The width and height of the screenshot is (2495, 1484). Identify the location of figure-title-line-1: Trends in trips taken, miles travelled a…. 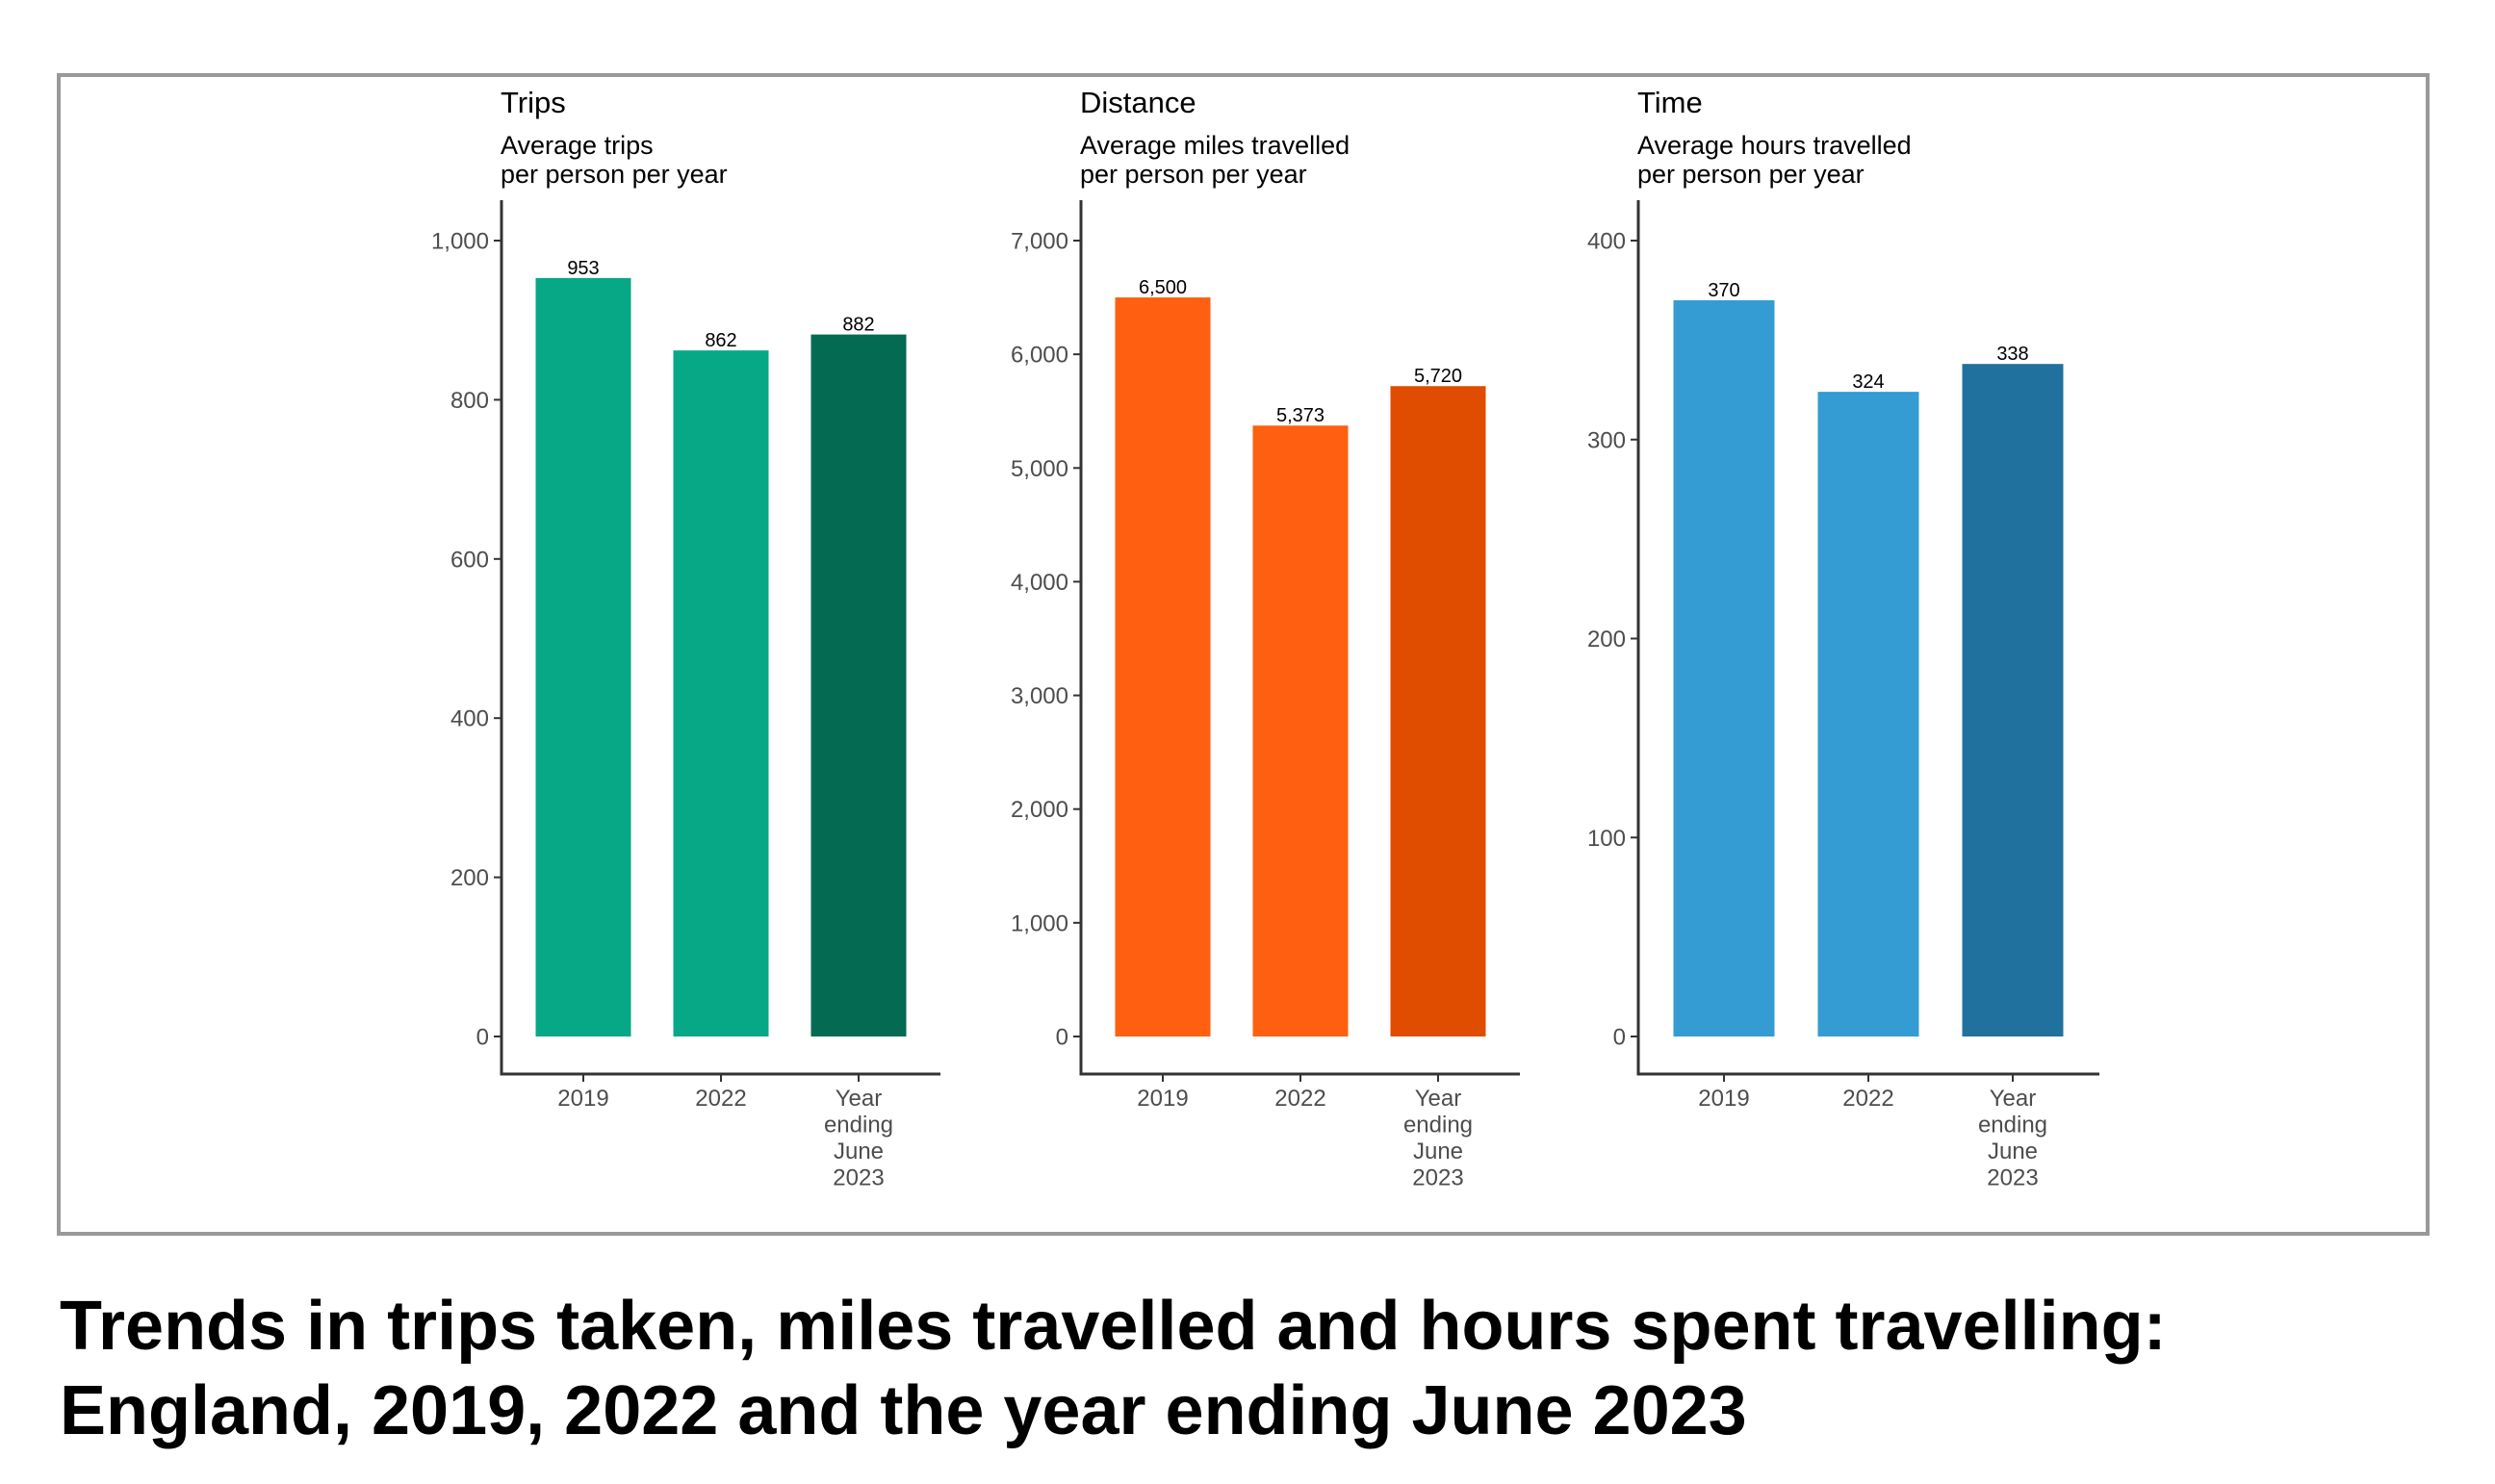
(1113, 1327).